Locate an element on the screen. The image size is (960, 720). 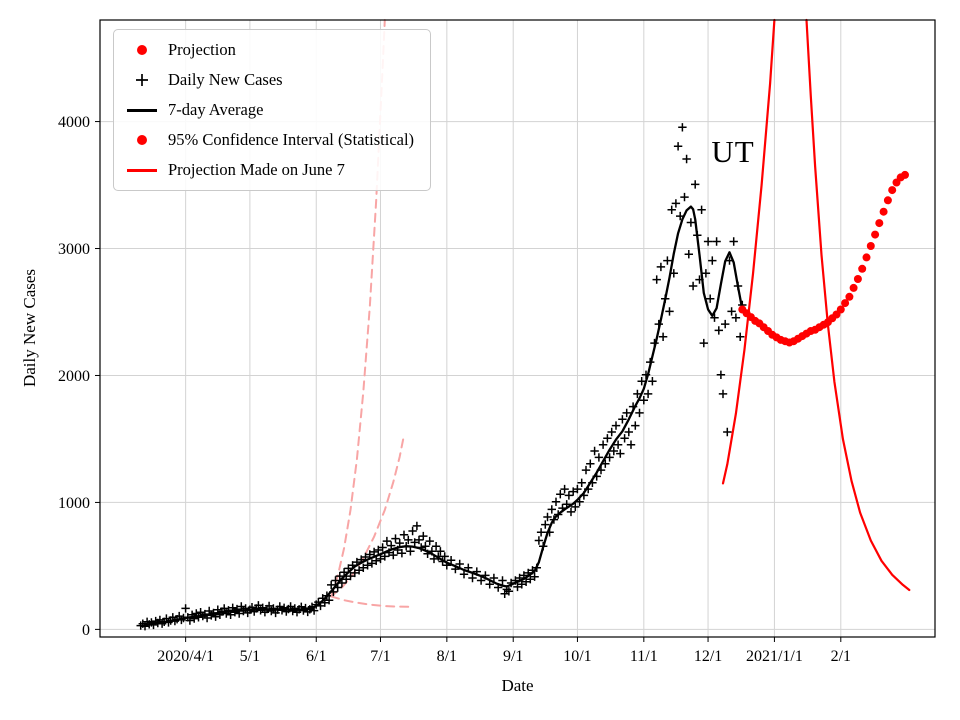
state-annotation: UT is located at coordinates (733, 151).